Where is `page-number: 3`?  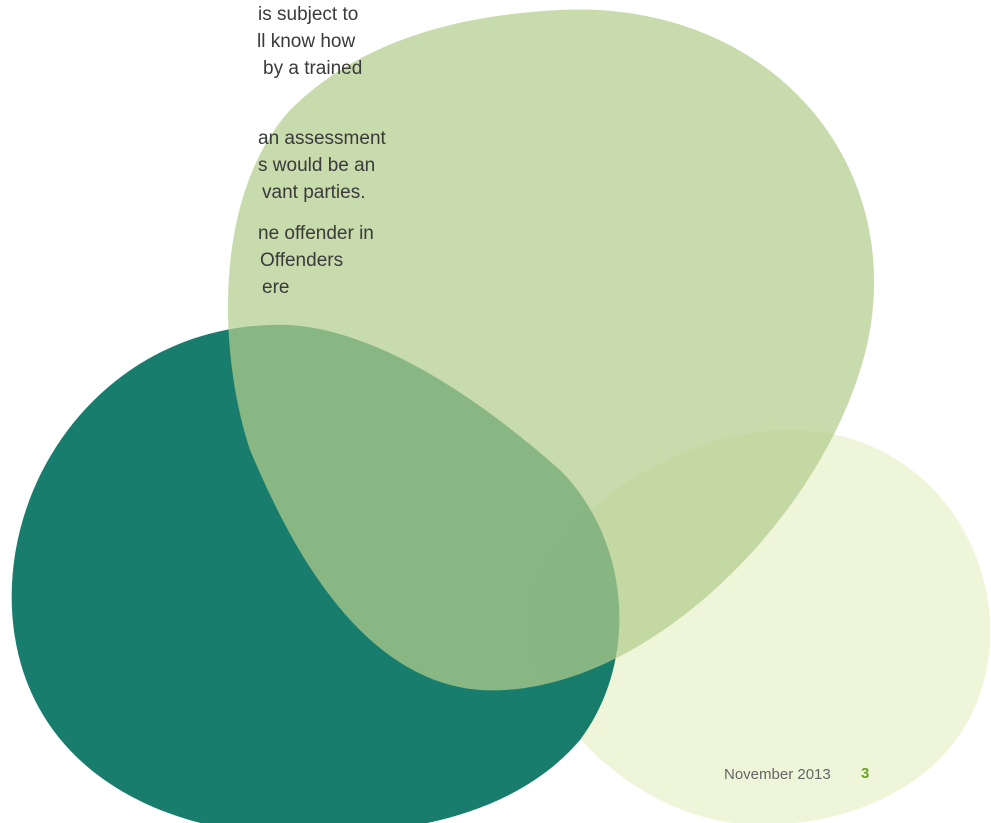
page-number: 3 is located at coordinates (865, 773).